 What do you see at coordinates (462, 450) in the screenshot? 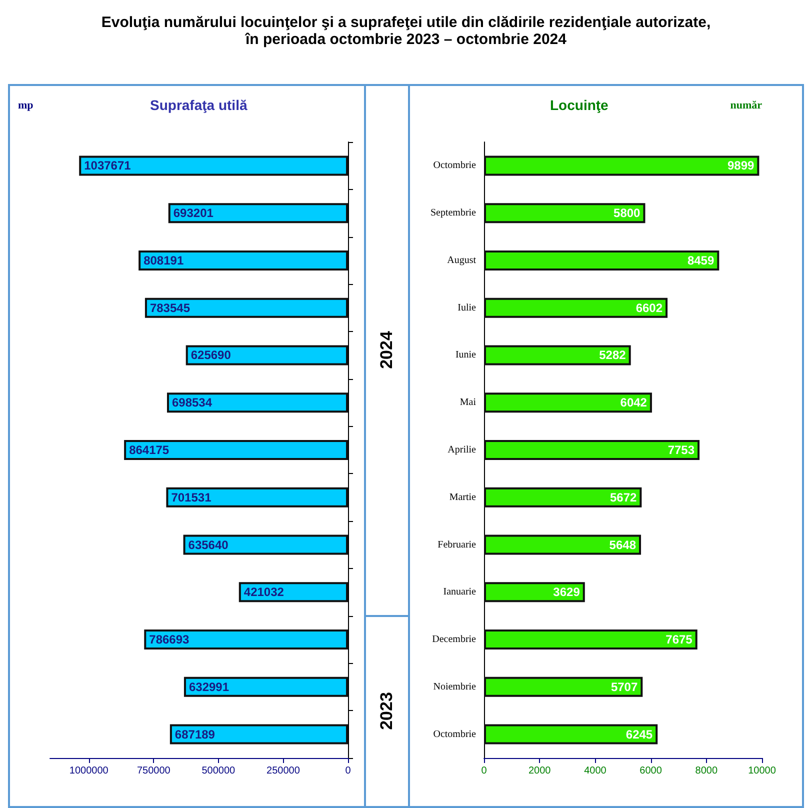
I see `y-tick-label: Aprilie` at bounding box center [462, 450].